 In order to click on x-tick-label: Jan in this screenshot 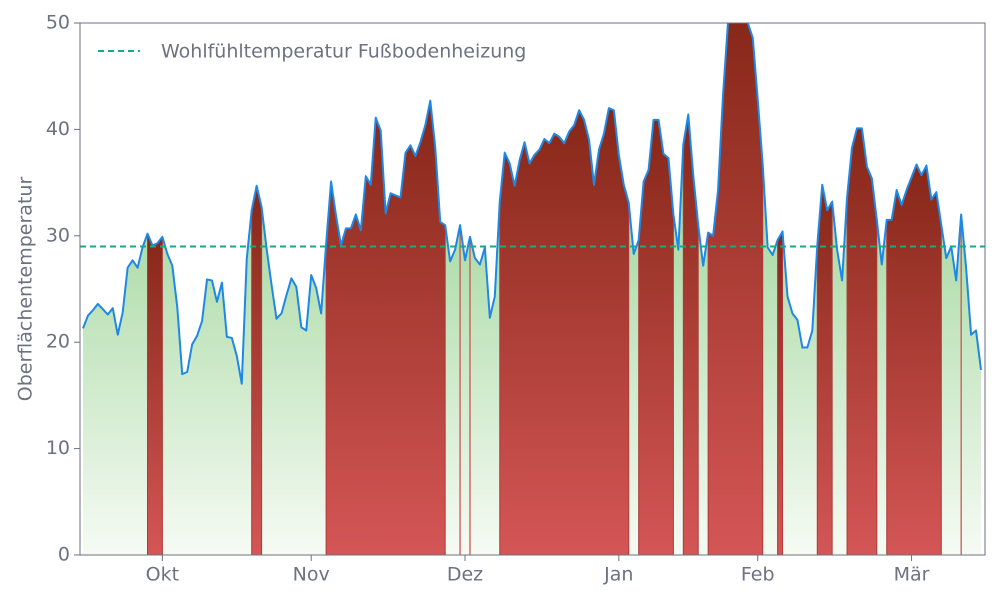, I will do `click(618, 575)`.